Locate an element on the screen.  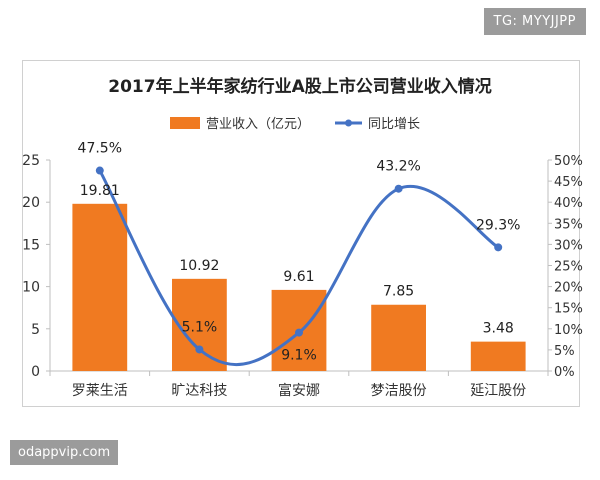
x-tick-label: 罗莱生活 is located at coordinates (100, 391).